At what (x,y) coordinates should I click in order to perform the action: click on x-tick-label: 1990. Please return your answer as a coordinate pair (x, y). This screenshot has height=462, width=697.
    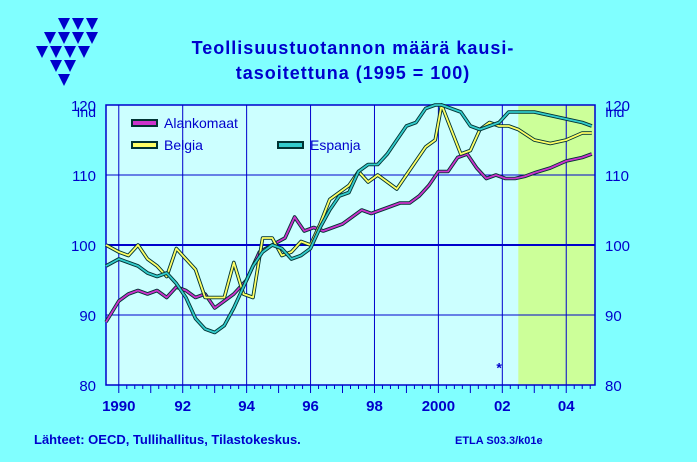
    Looking at the image, I should click on (118, 406).